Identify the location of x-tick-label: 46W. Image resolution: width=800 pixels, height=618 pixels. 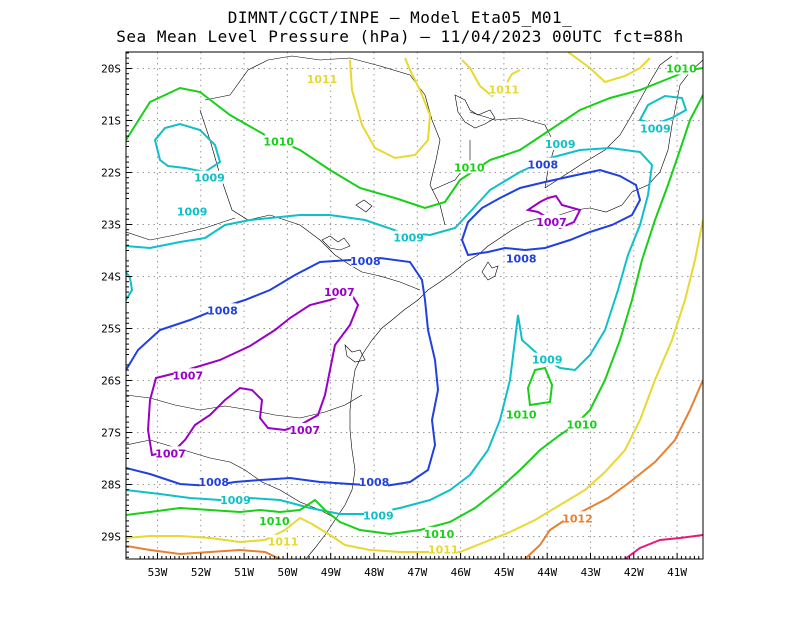
(461, 572).